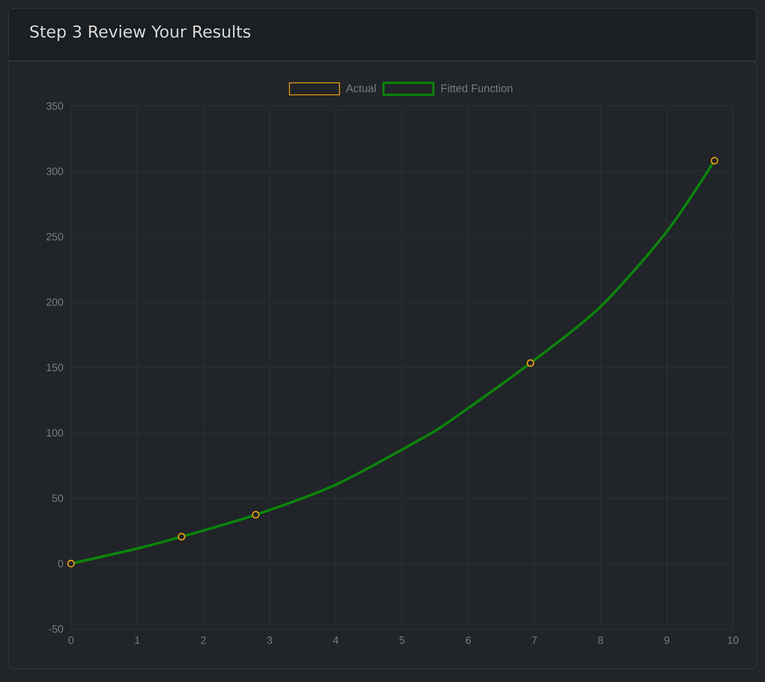 This screenshot has height=682, width=765. What do you see at coordinates (733, 640) in the screenshot?
I see `x-tick-label: 10` at bounding box center [733, 640].